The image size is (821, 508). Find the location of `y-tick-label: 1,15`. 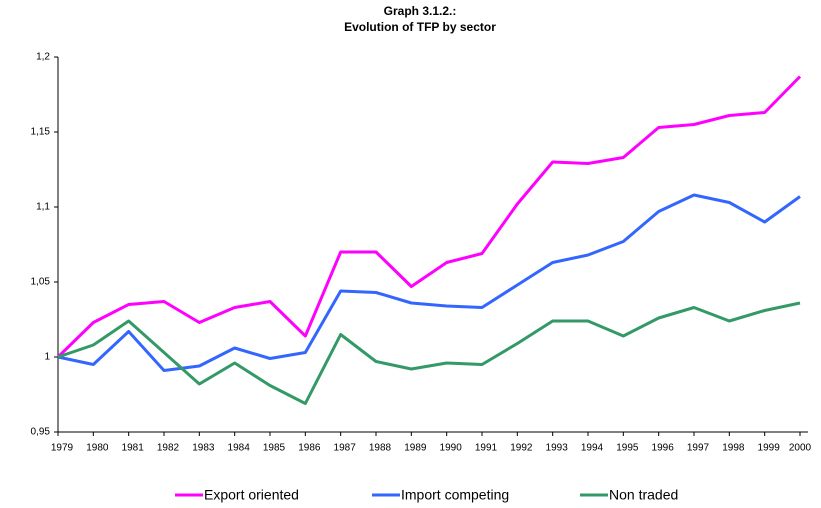

y-tick-label: 1,15 is located at coordinates (41, 132).